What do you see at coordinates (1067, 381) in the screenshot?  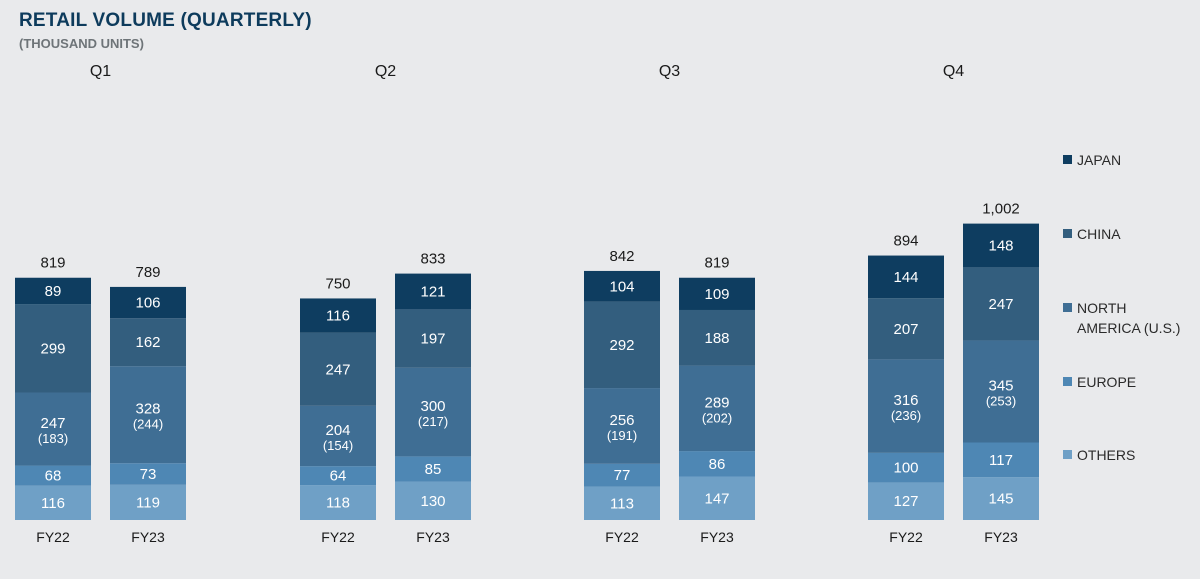 I see `legend-swatch-europe` at bounding box center [1067, 381].